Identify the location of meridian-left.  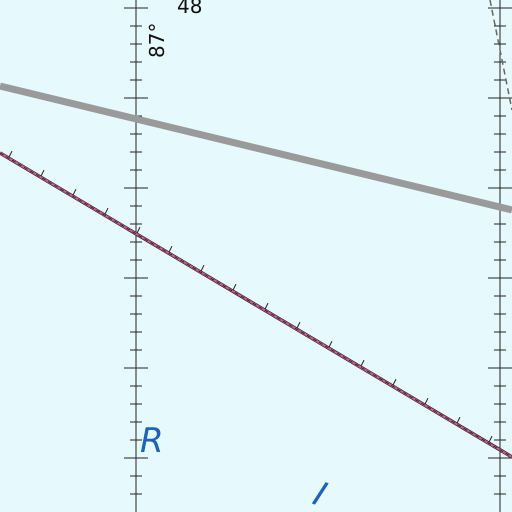
(136, 256).